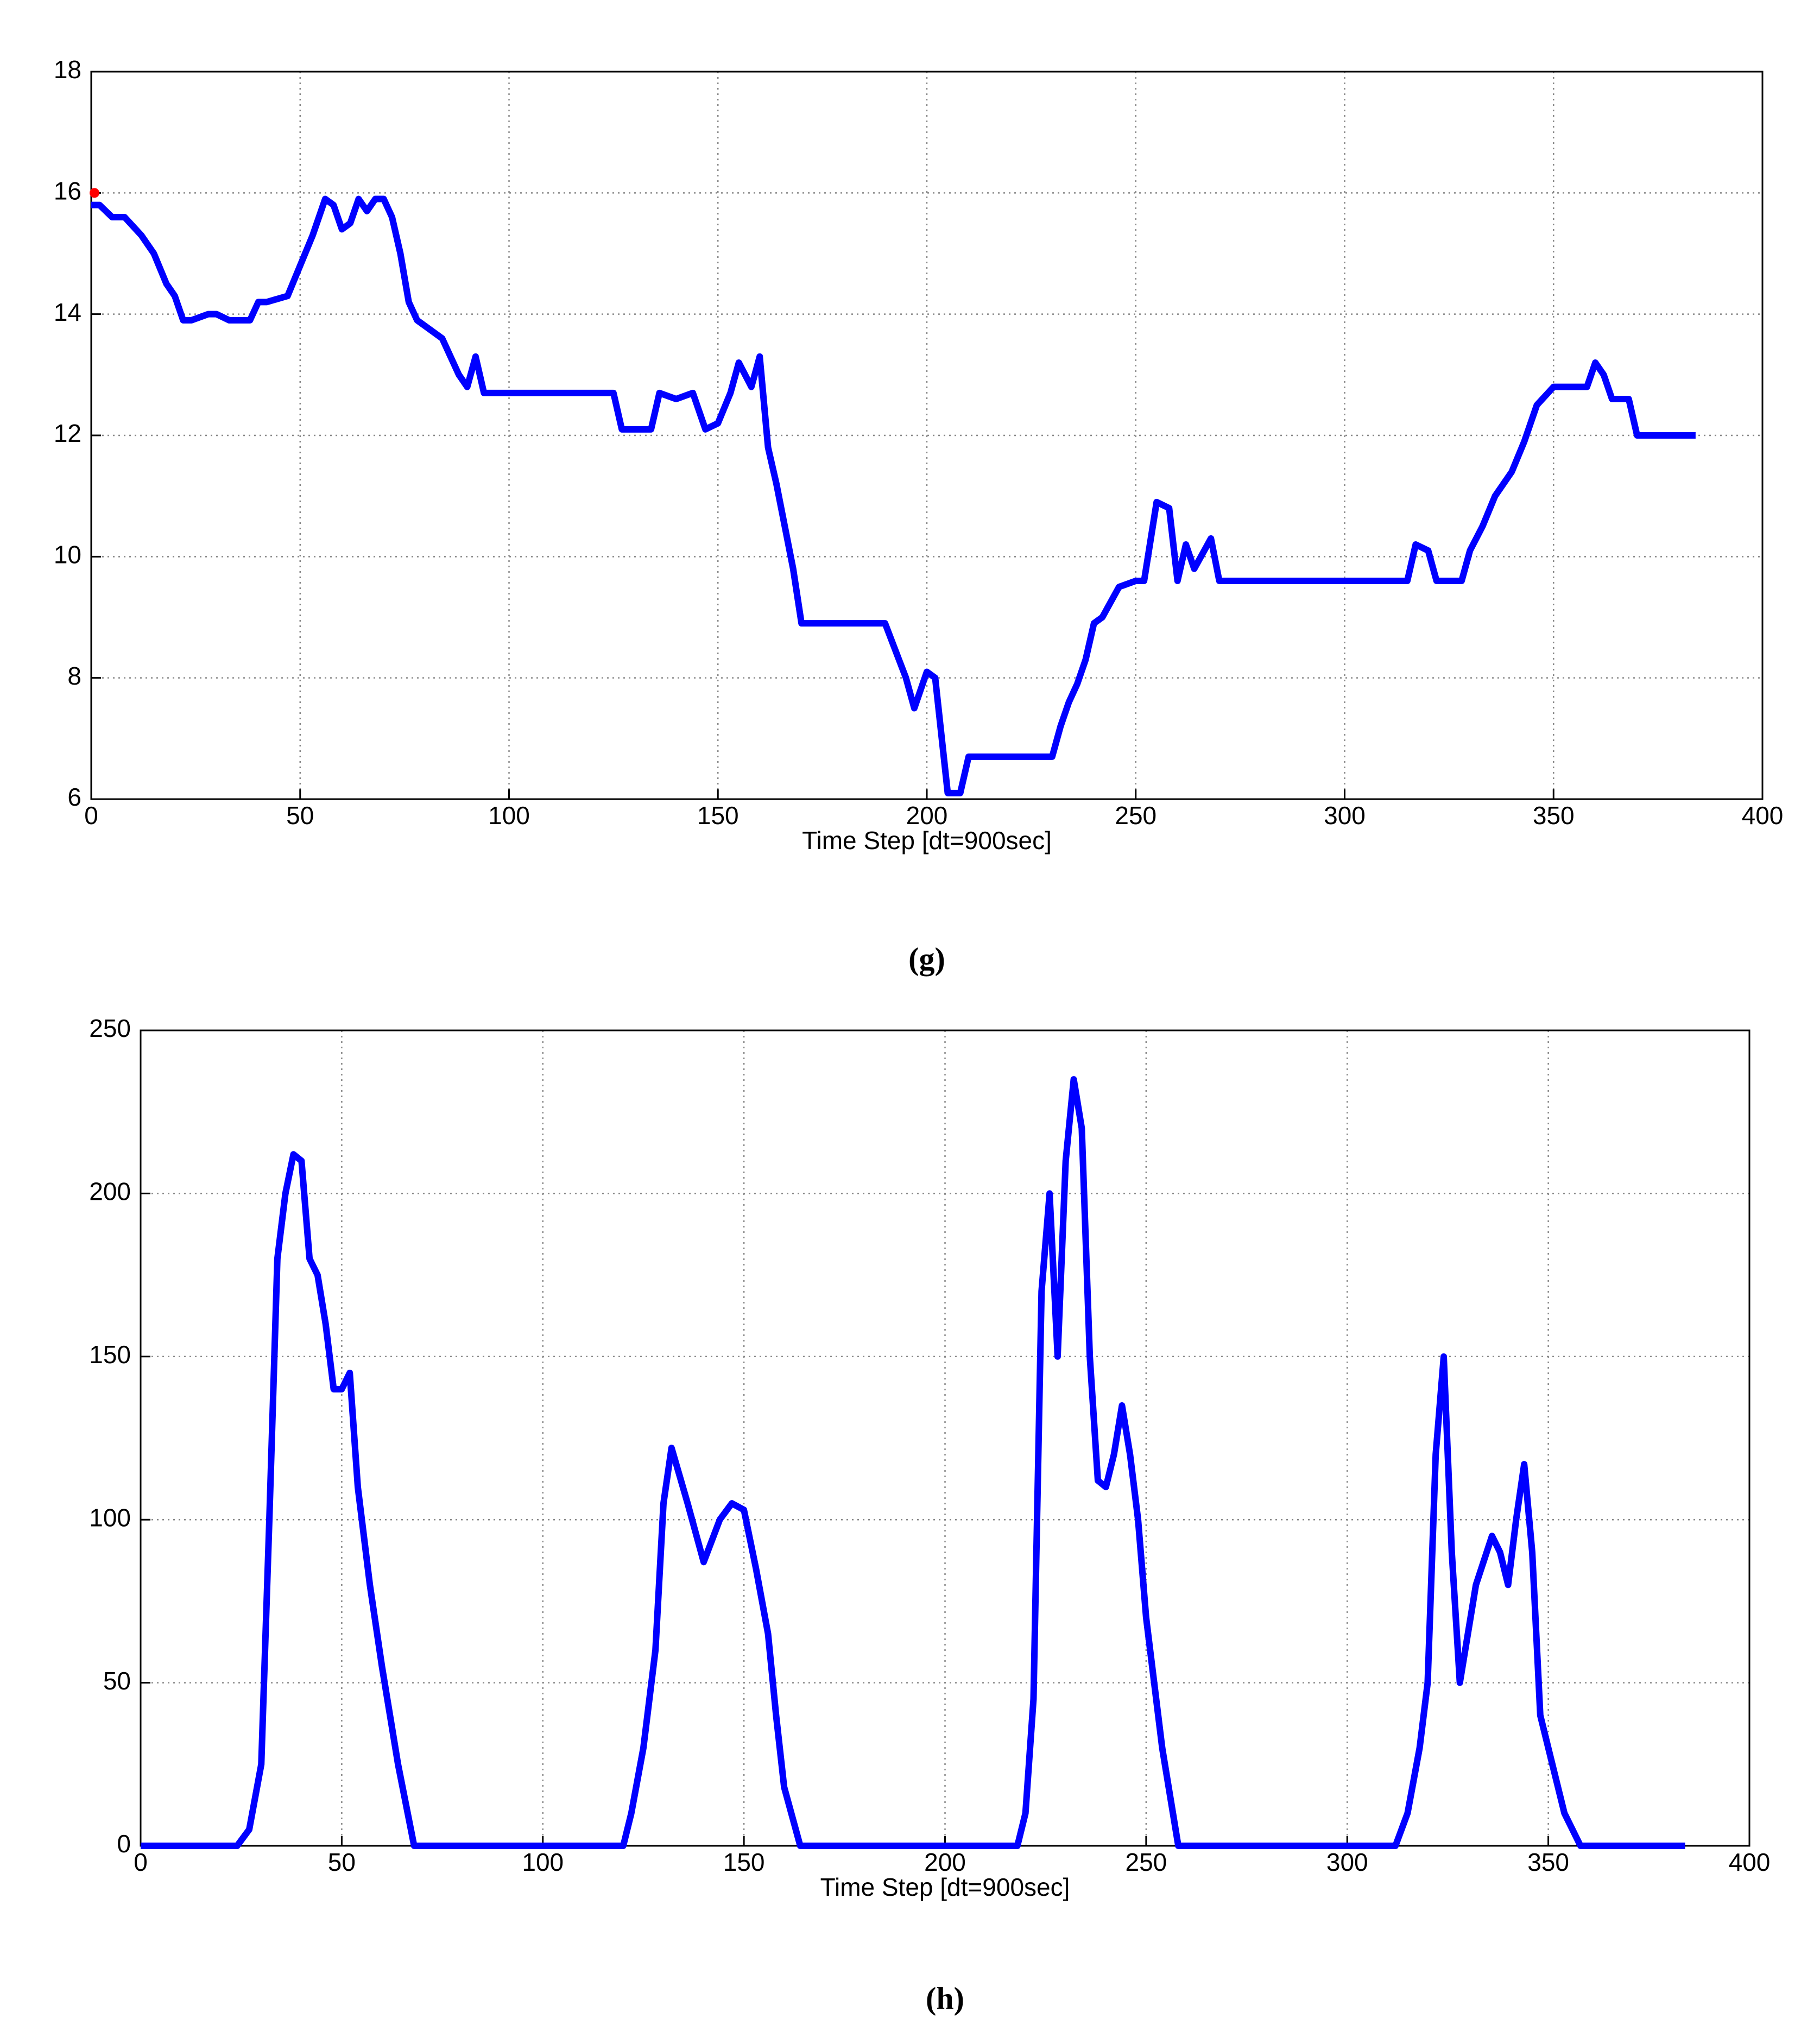  I want to click on y-tick-label: 18, so click(67, 69).